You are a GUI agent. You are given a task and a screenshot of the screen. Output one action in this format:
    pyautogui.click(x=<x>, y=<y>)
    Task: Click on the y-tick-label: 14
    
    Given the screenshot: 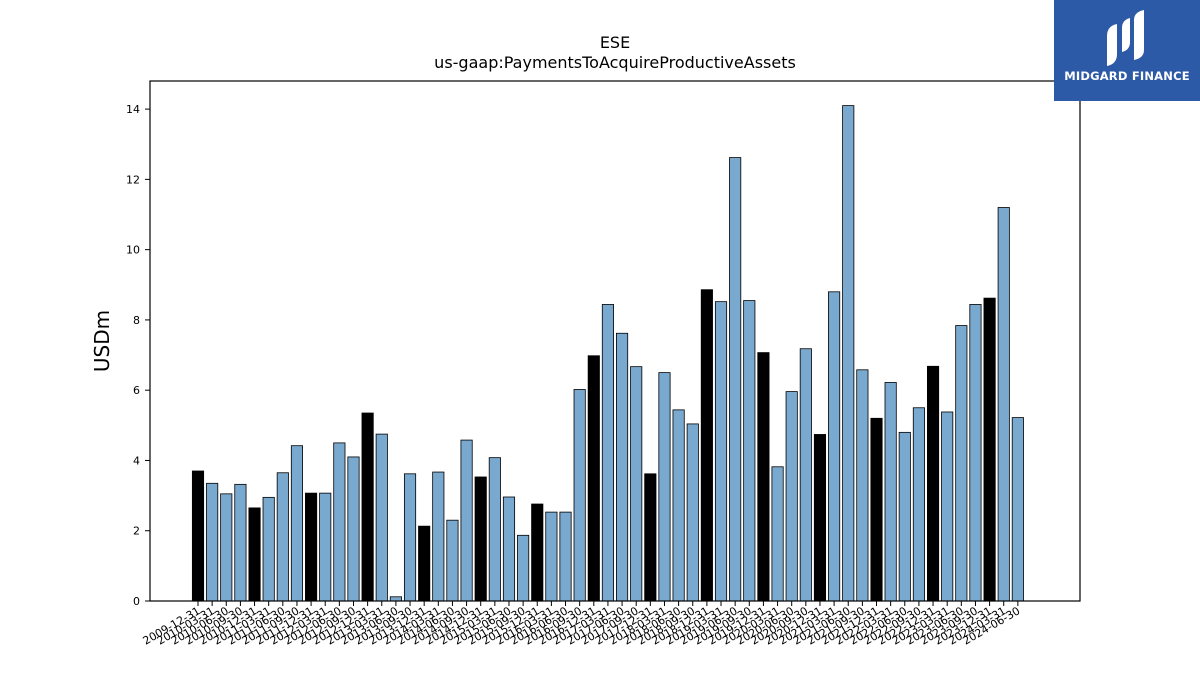 What is the action you would take?
    pyautogui.click(x=133, y=109)
    